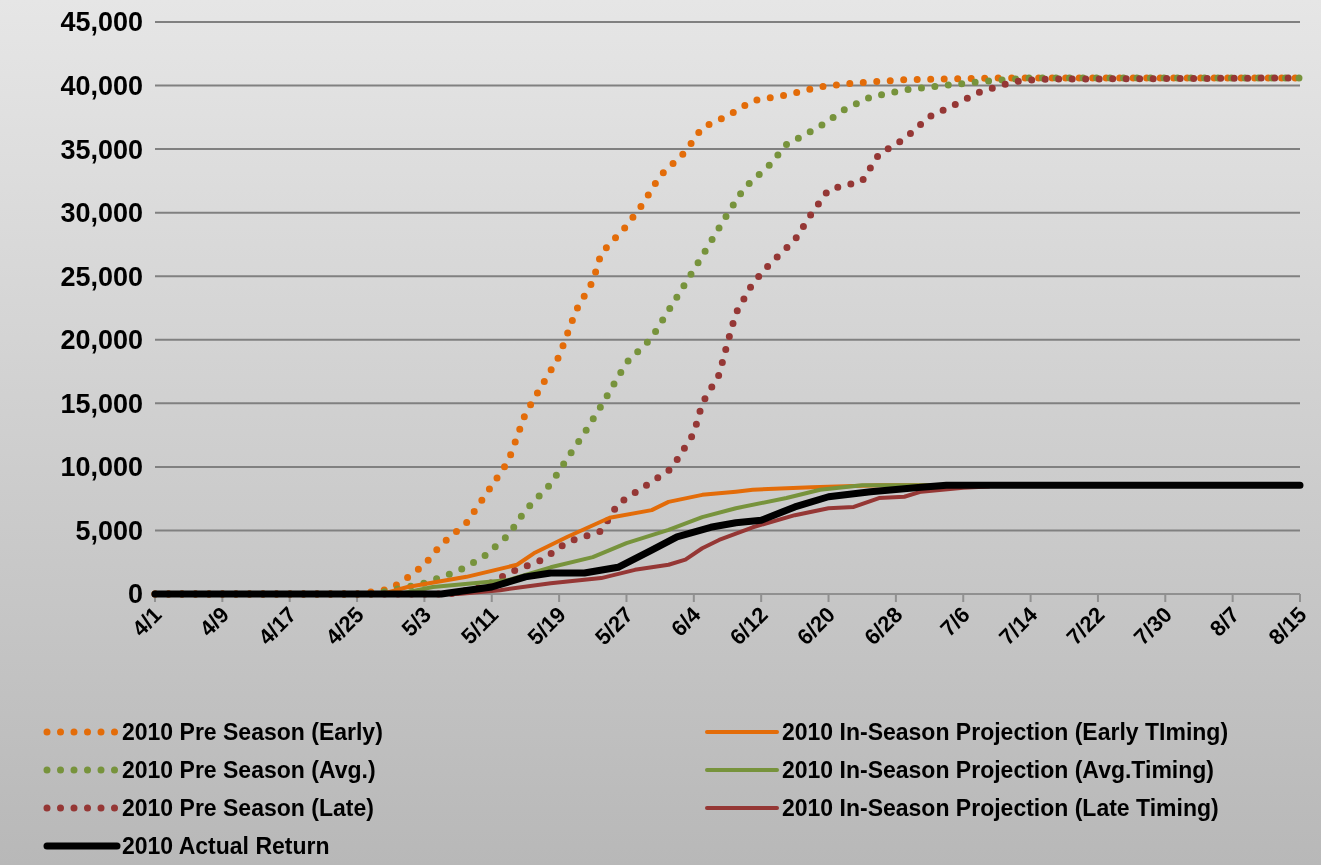 The image size is (1321, 865). I want to click on y-tick-label: 45,000, so click(101, 22).